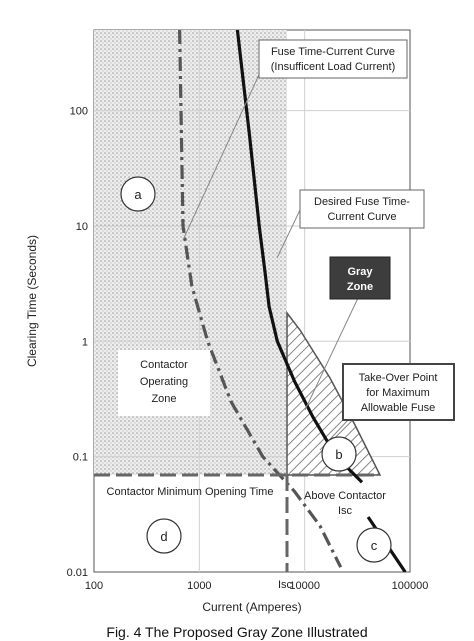 The width and height of the screenshot is (474, 641). I want to click on box-takeover, so click(398, 392).